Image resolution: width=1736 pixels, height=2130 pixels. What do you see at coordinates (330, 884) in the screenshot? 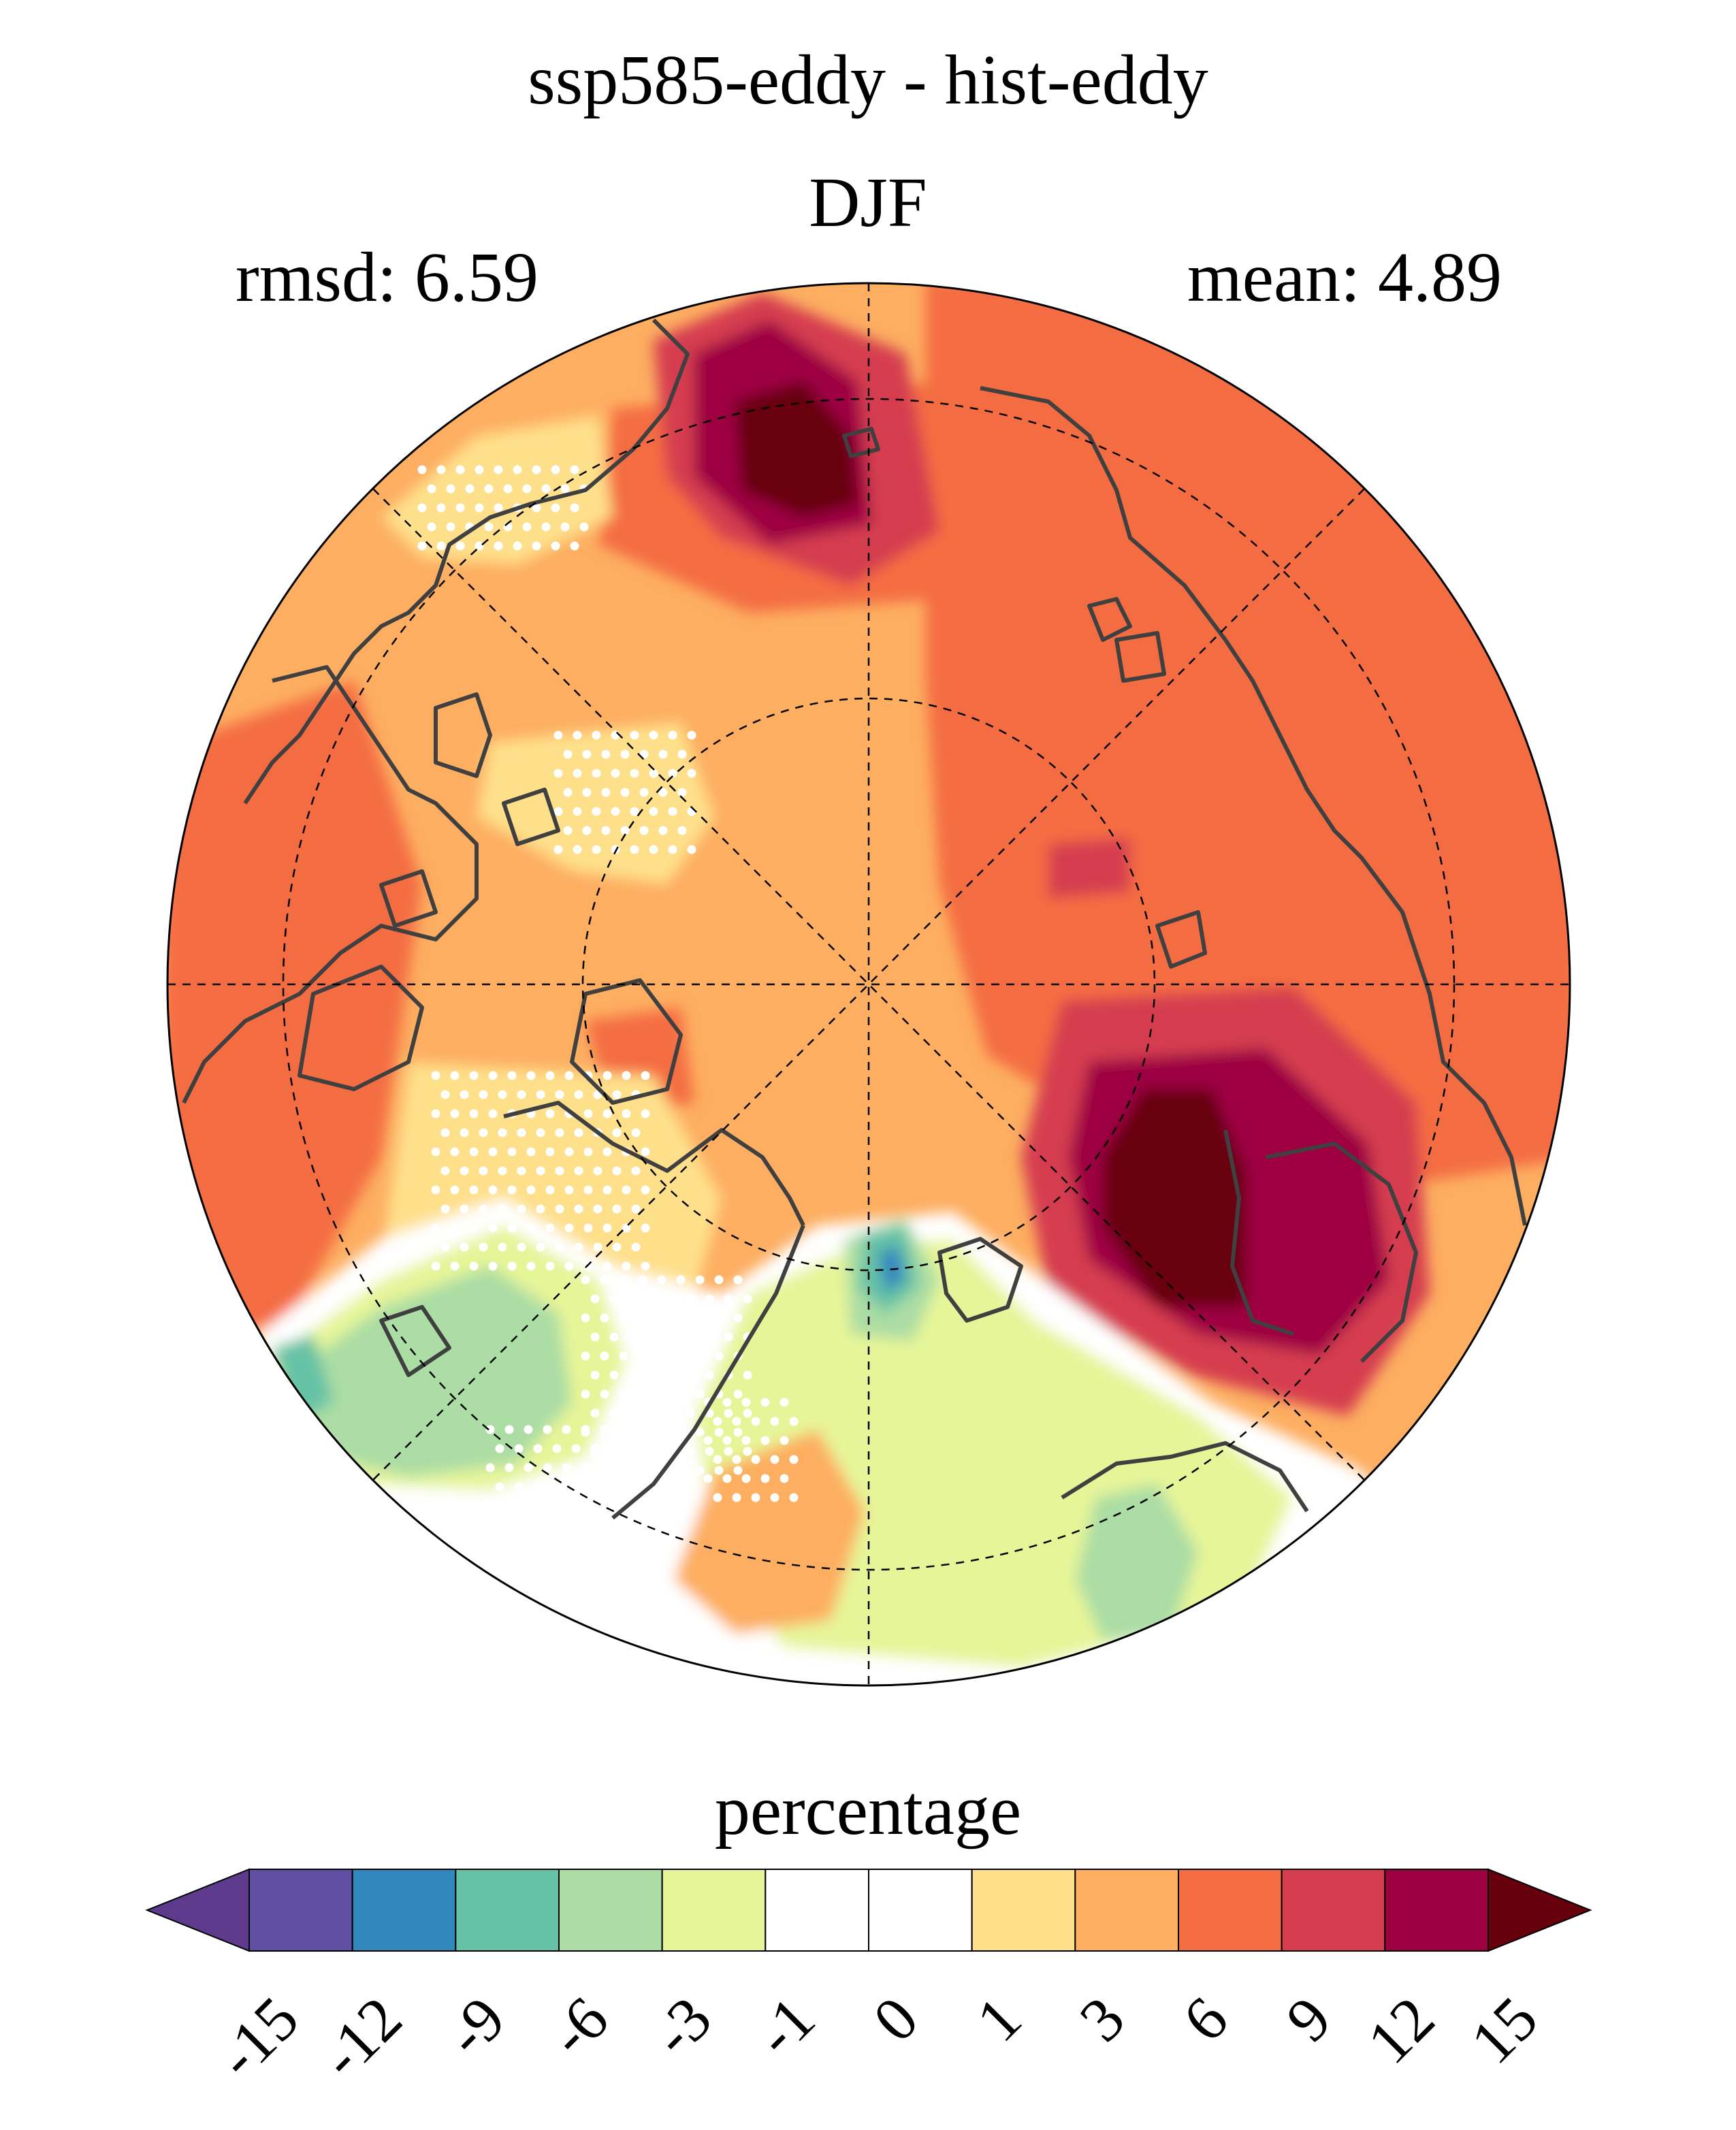
I see `coastline-west` at bounding box center [330, 884].